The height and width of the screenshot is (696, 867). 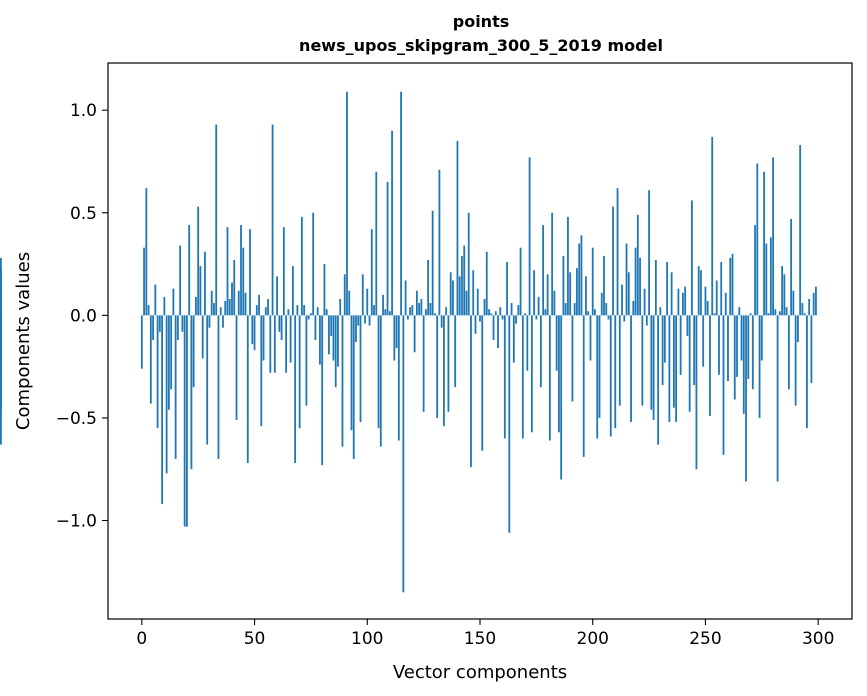 I want to click on x-axis-label: Vector components, so click(x=480, y=672).